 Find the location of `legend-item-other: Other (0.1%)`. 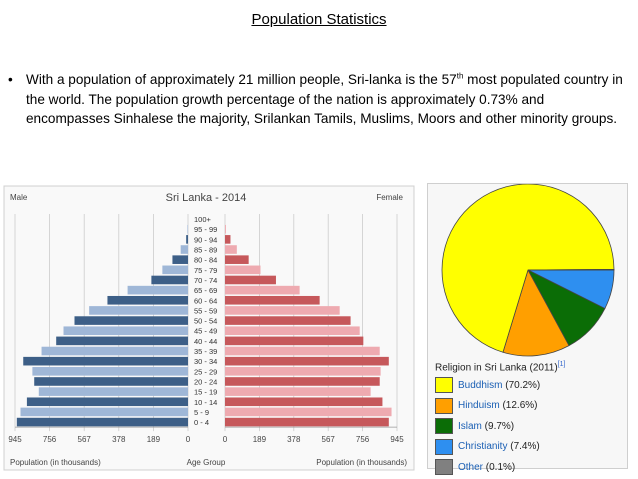

legend-item-other: Other (0.1%) is located at coordinates (487, 467).